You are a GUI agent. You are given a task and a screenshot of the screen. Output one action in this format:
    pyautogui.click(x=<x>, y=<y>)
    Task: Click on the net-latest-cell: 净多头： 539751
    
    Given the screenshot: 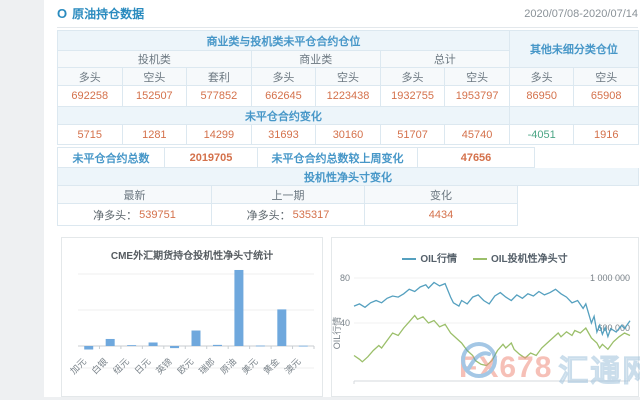 What is the action you would take?
    pyautogui.click(x=135, y=215)
    